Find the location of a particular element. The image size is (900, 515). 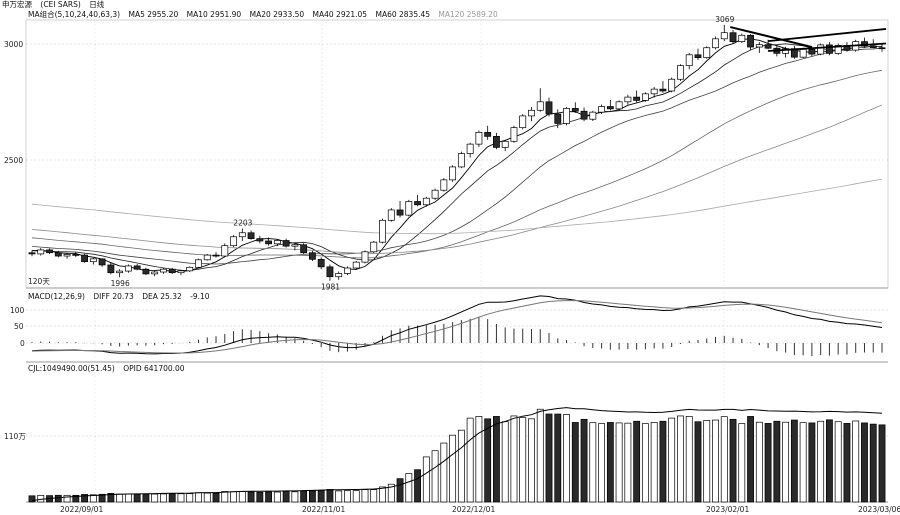

channel-lower-line is located at coordinates (827, 47).